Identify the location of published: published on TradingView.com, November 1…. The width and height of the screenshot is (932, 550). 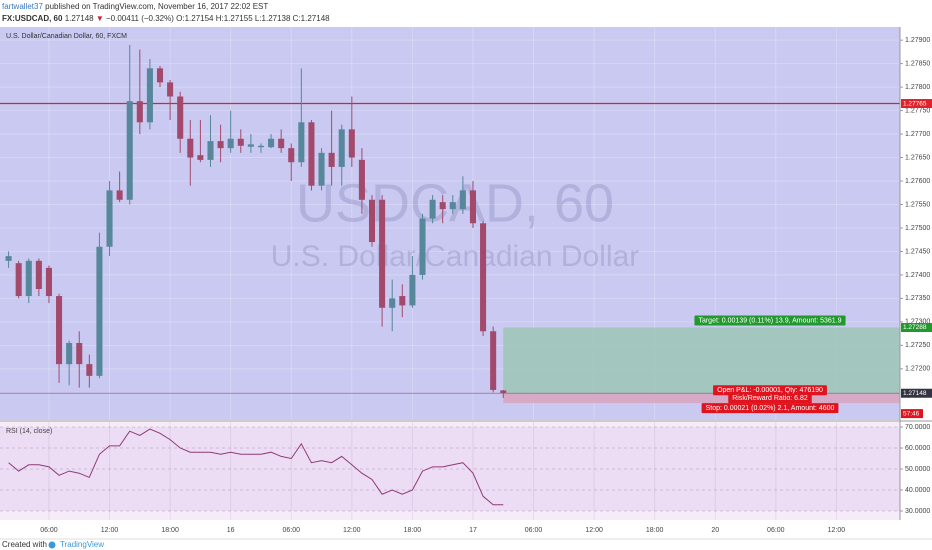
(156, 6).